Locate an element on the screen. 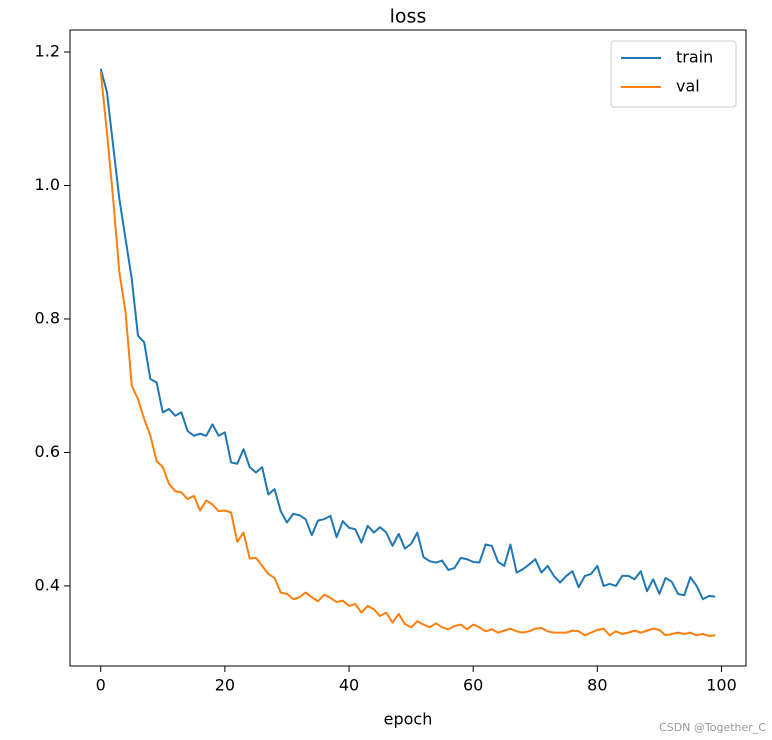 Image resolution: width=772 pixels, height=740 pixels. legend-label: train is located at coordinates (694, 57).